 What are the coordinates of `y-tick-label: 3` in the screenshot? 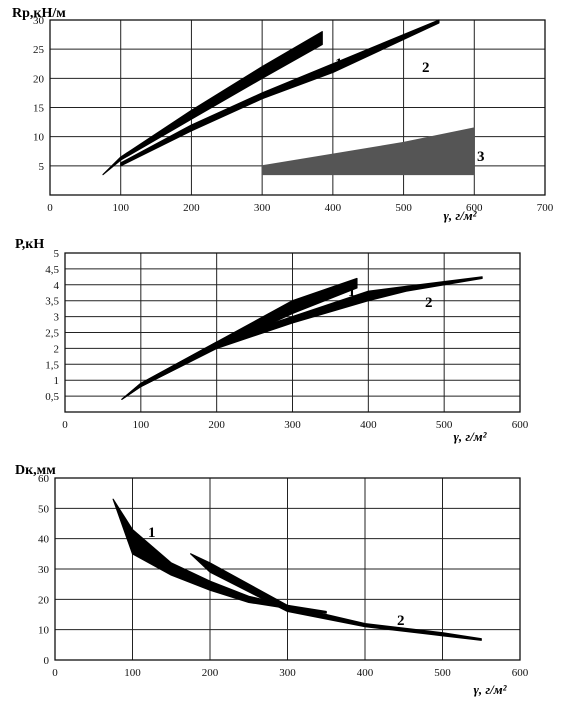 It's located at (57, 318).